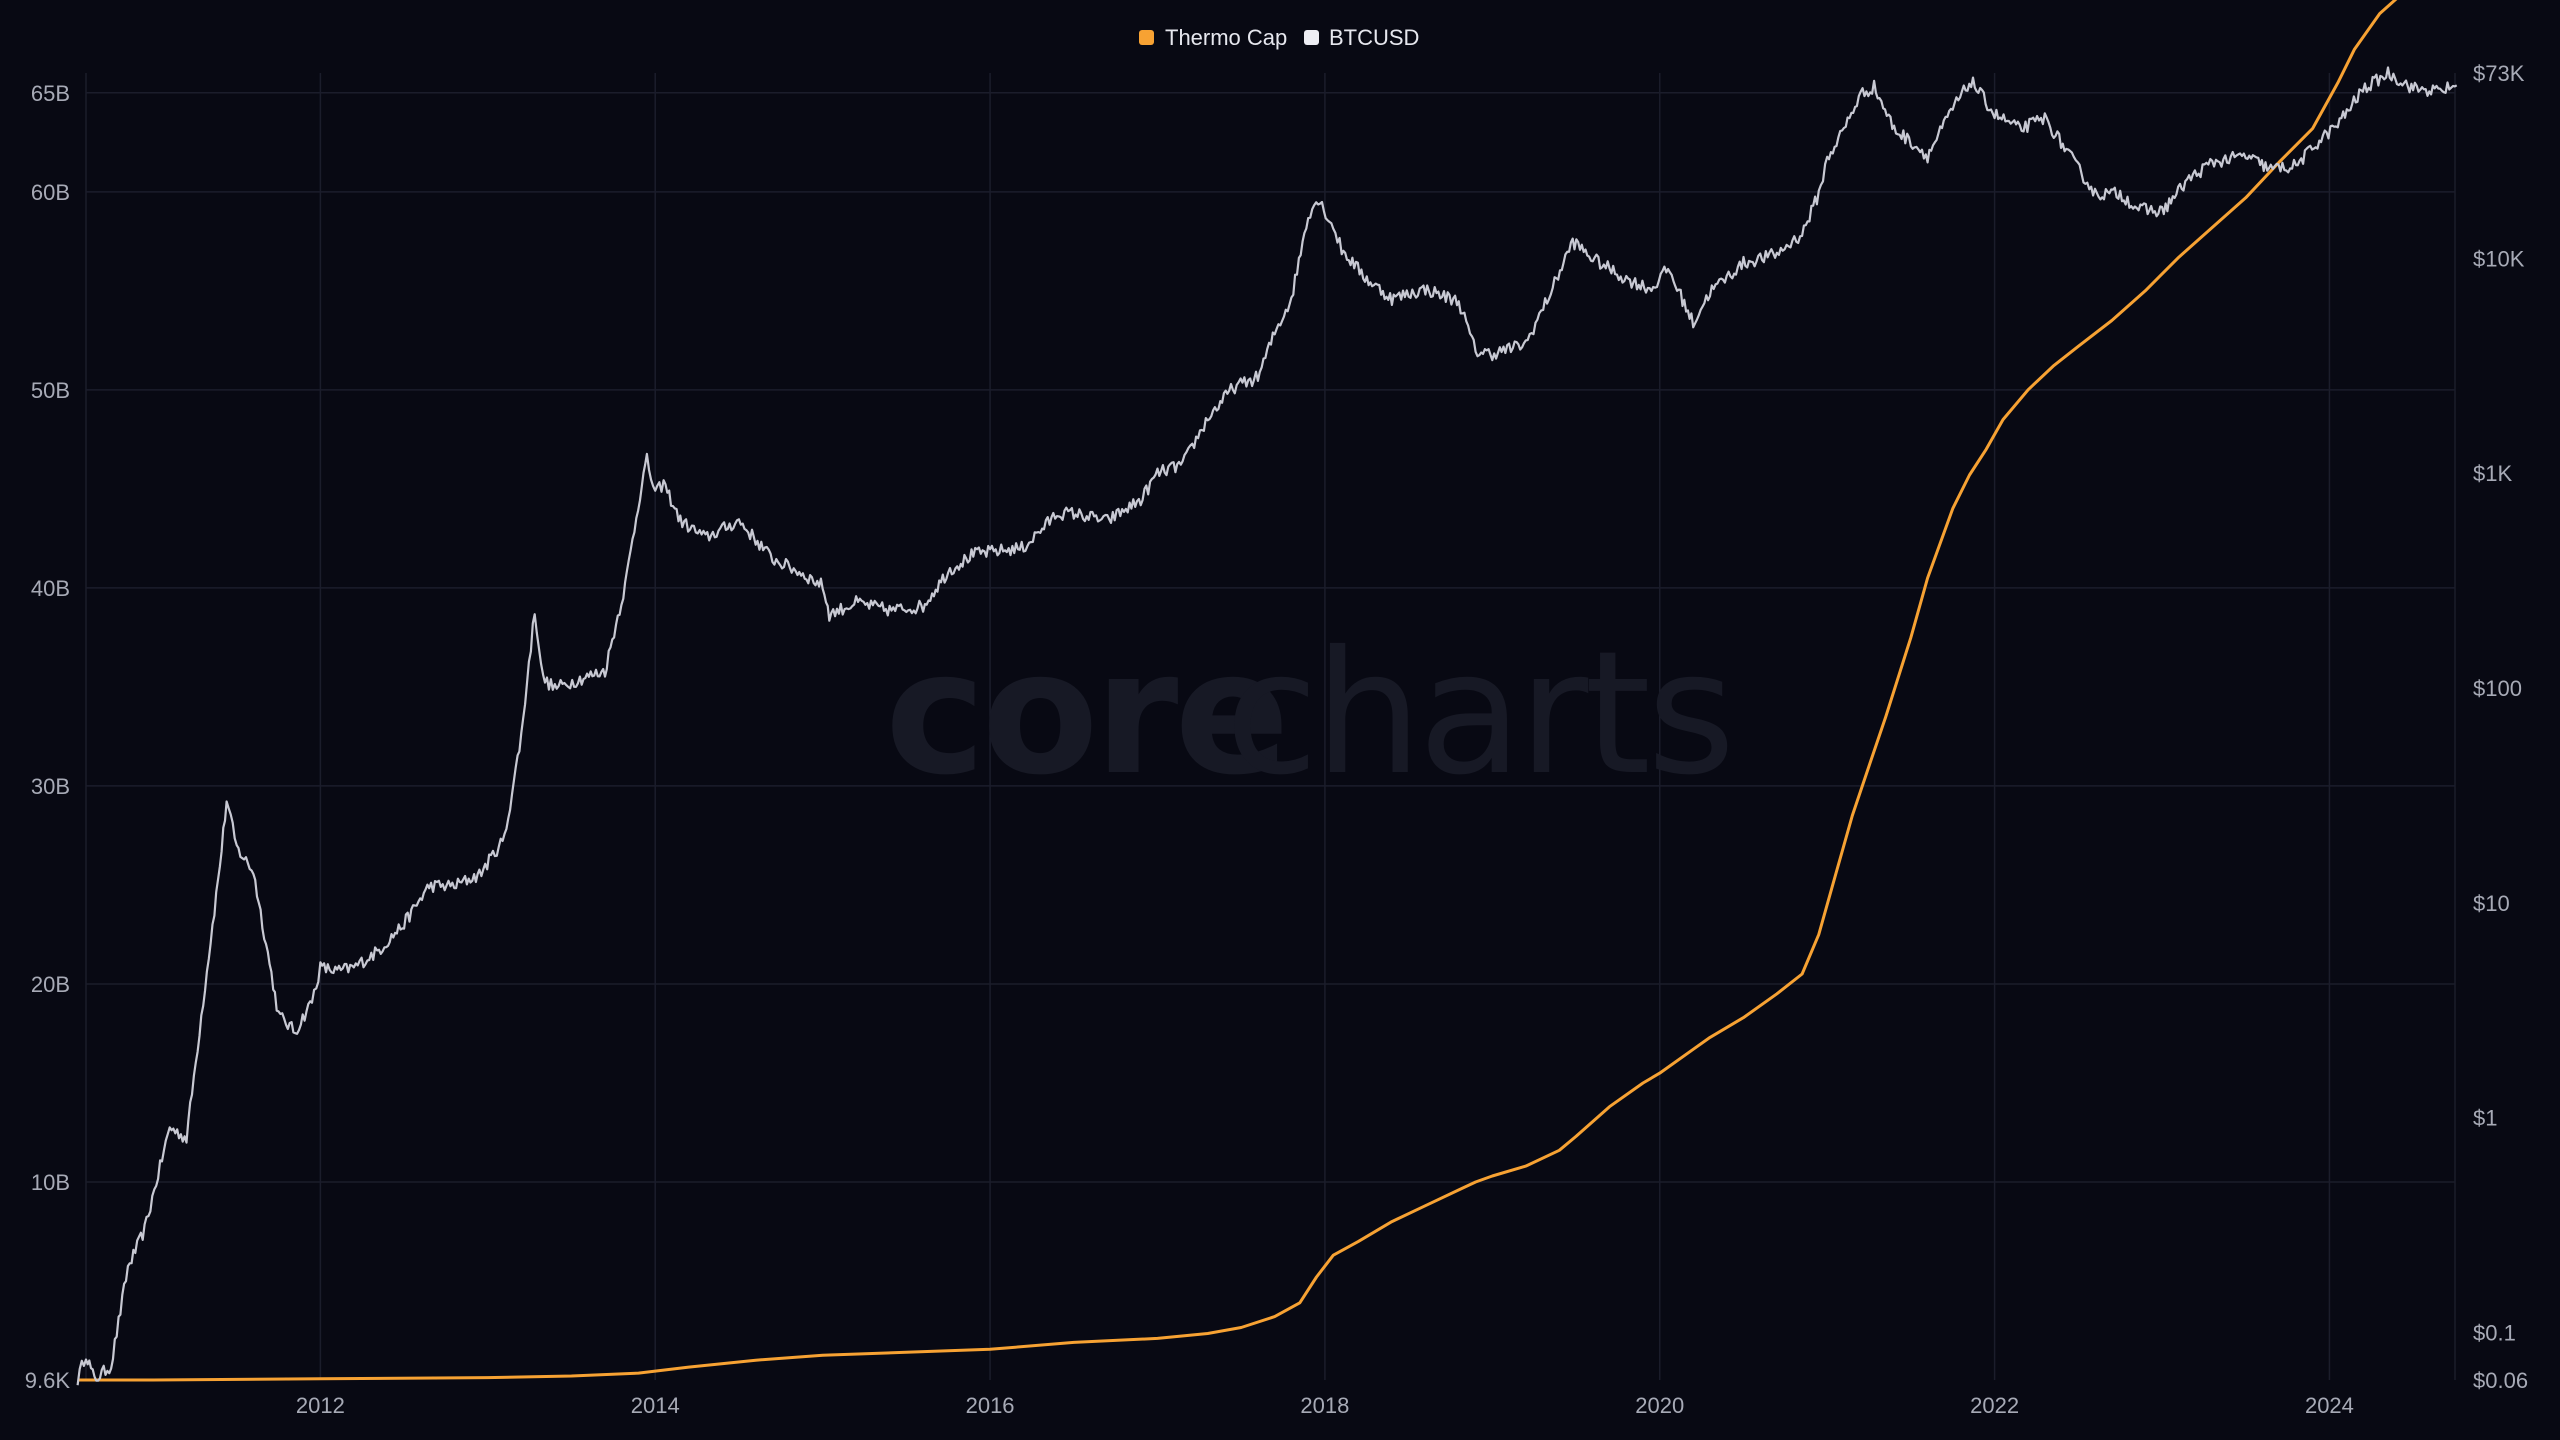  What do you see at coordinates (50, 93) in the screenshot?
I see `y-left-tick-label: 65B` at bounding box center [50, 93].